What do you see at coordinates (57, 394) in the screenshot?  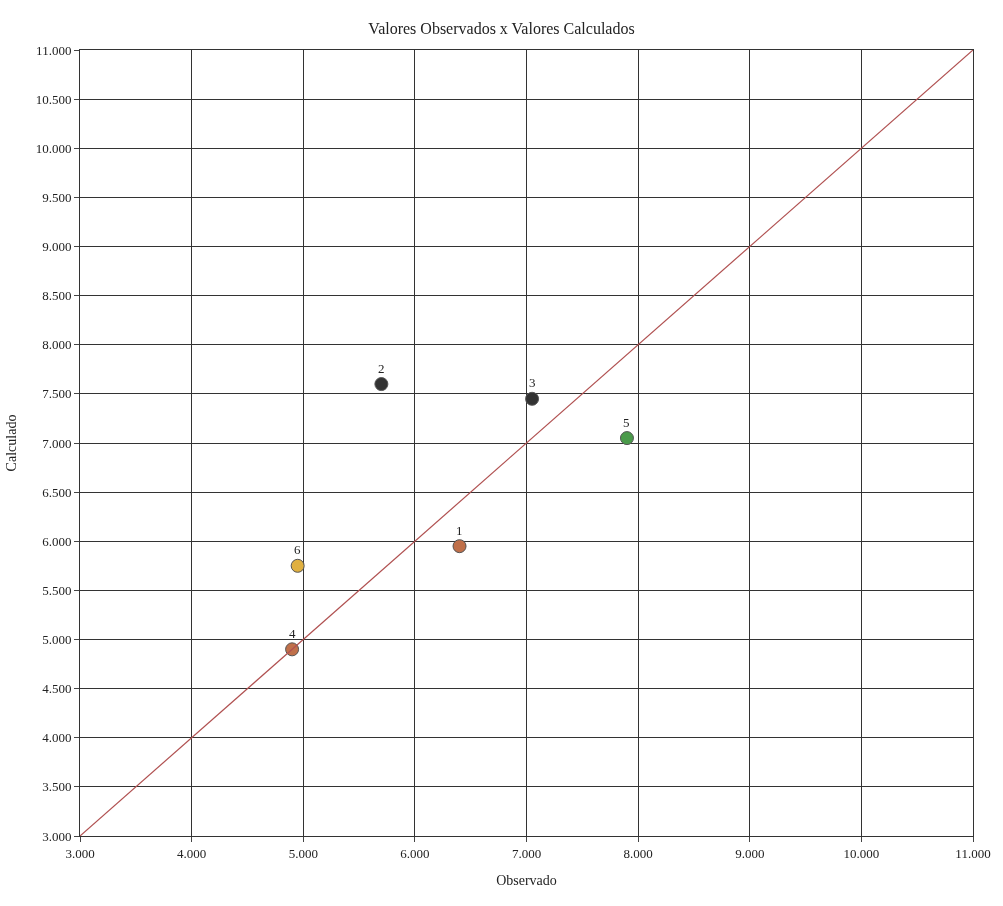 I see `y-tick-label: 7.500` at bounding box center [57, 394].